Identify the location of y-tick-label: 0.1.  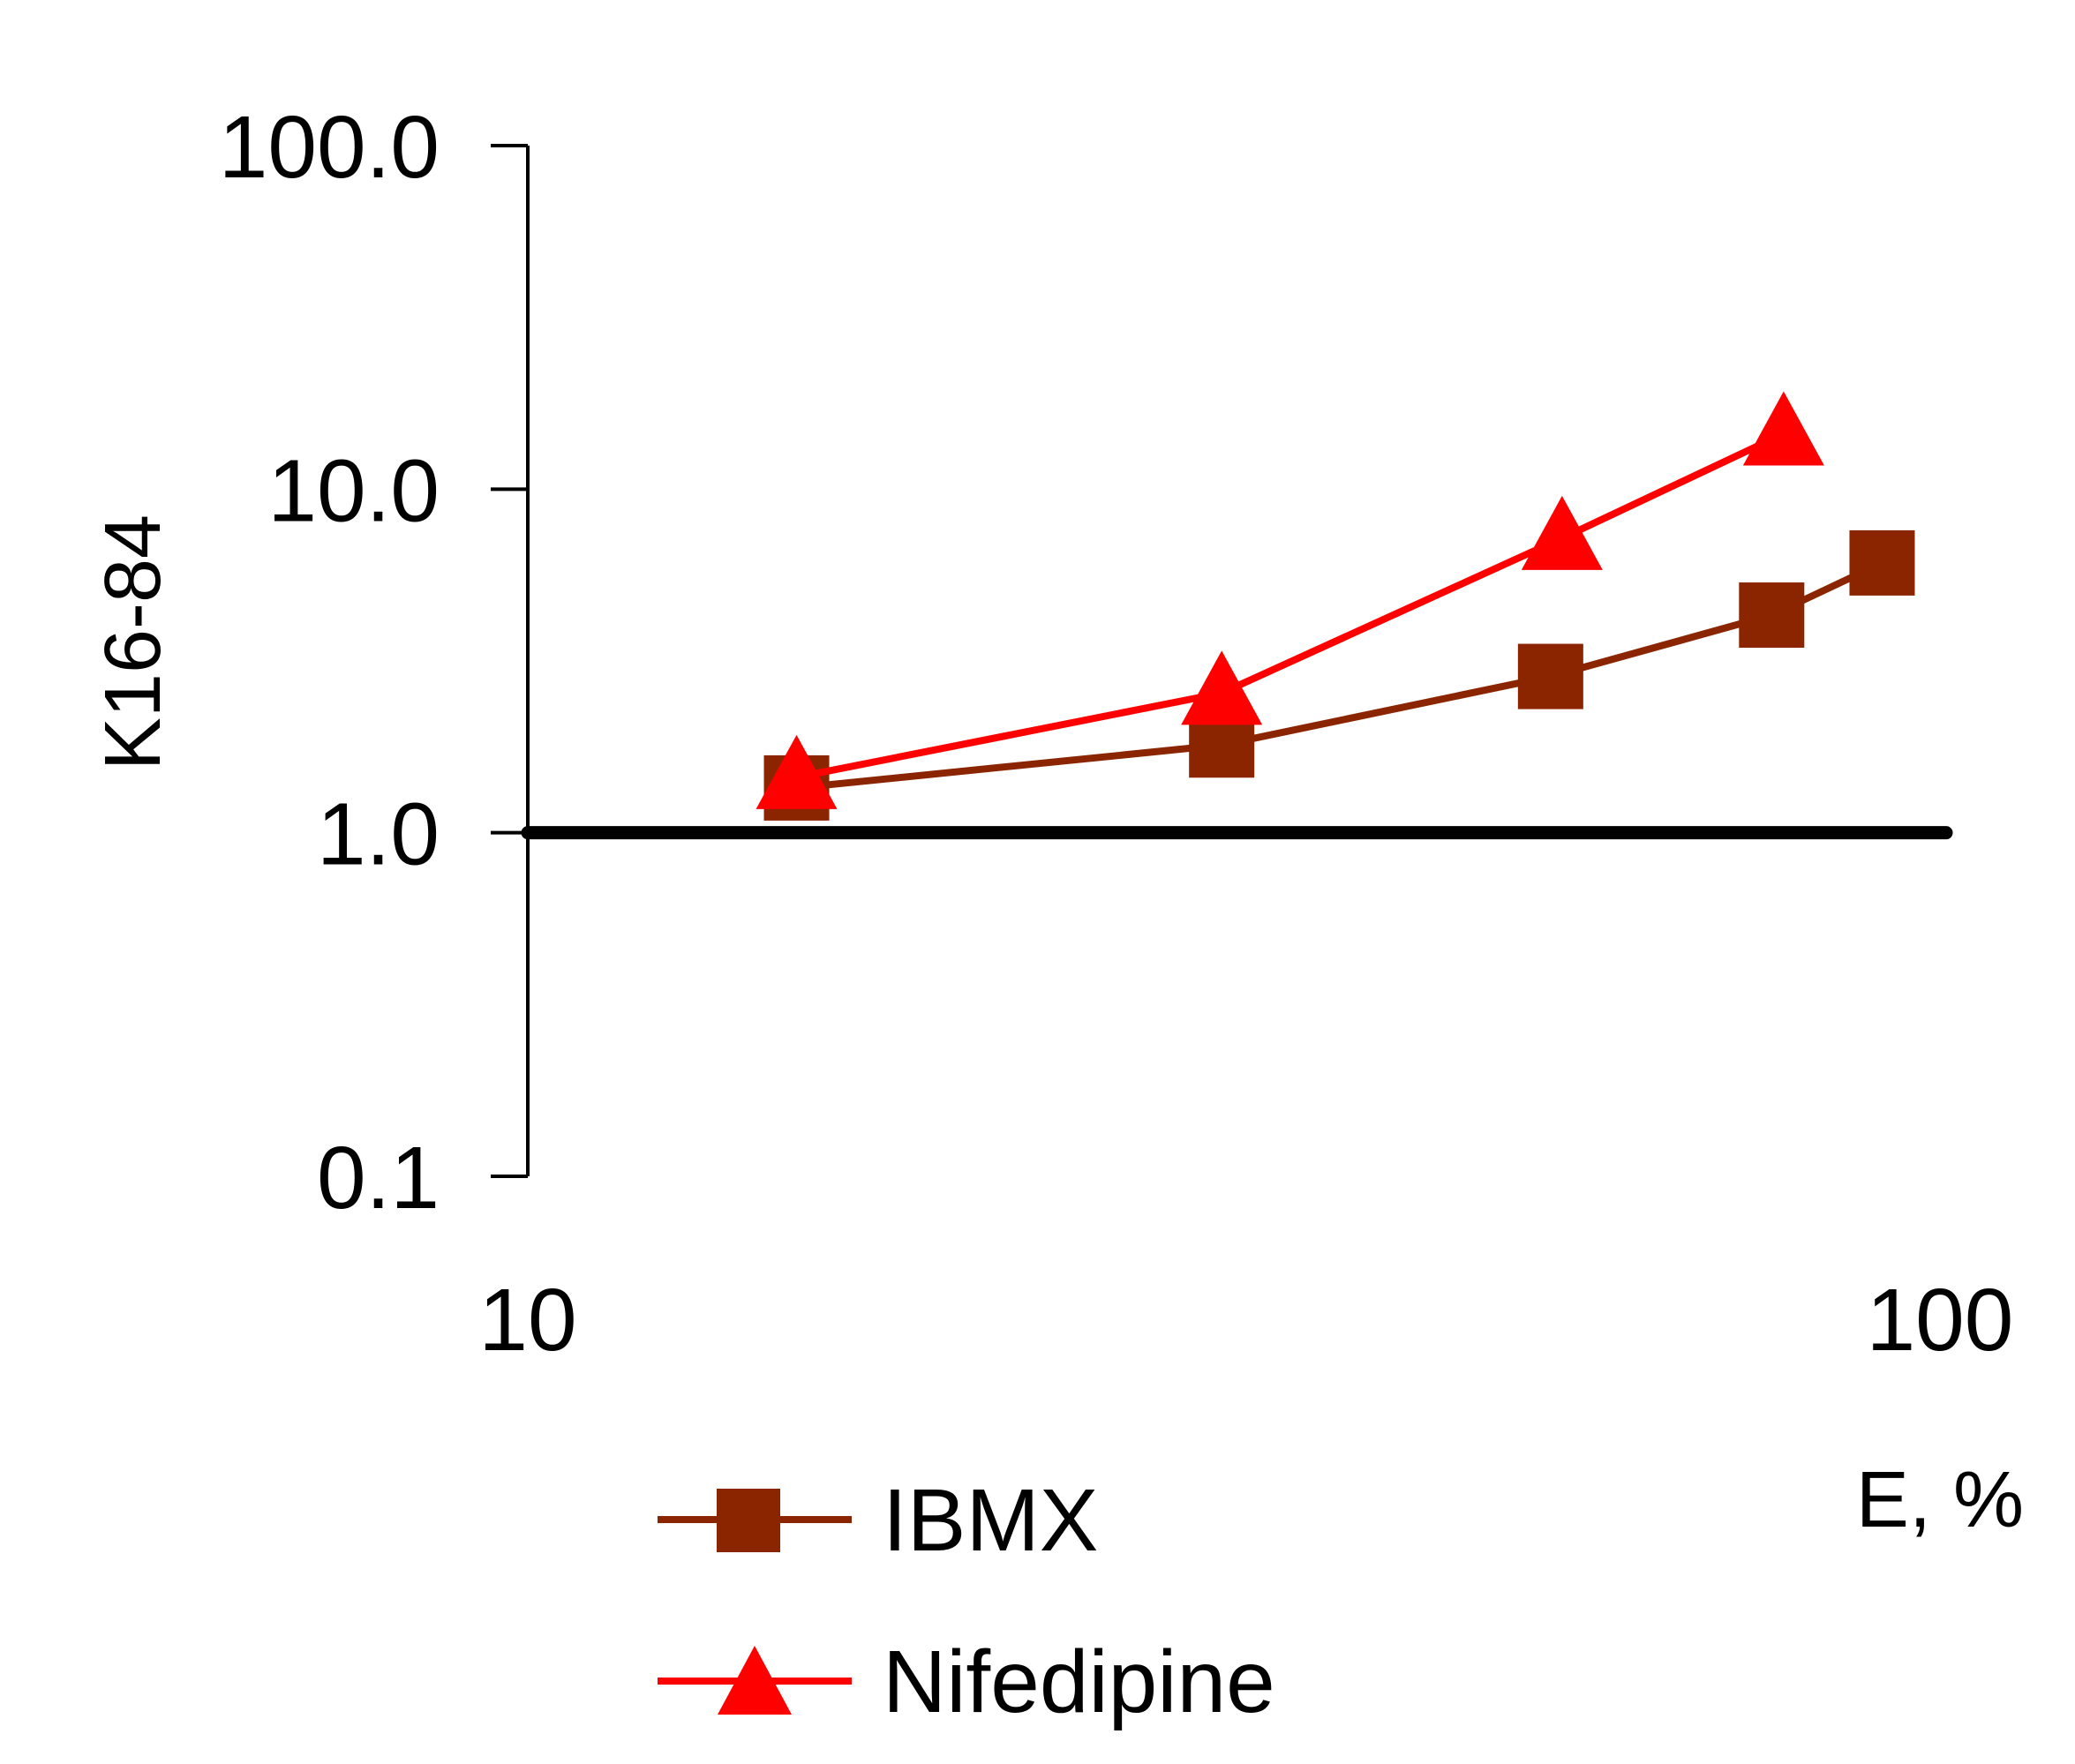
(378, 1178).